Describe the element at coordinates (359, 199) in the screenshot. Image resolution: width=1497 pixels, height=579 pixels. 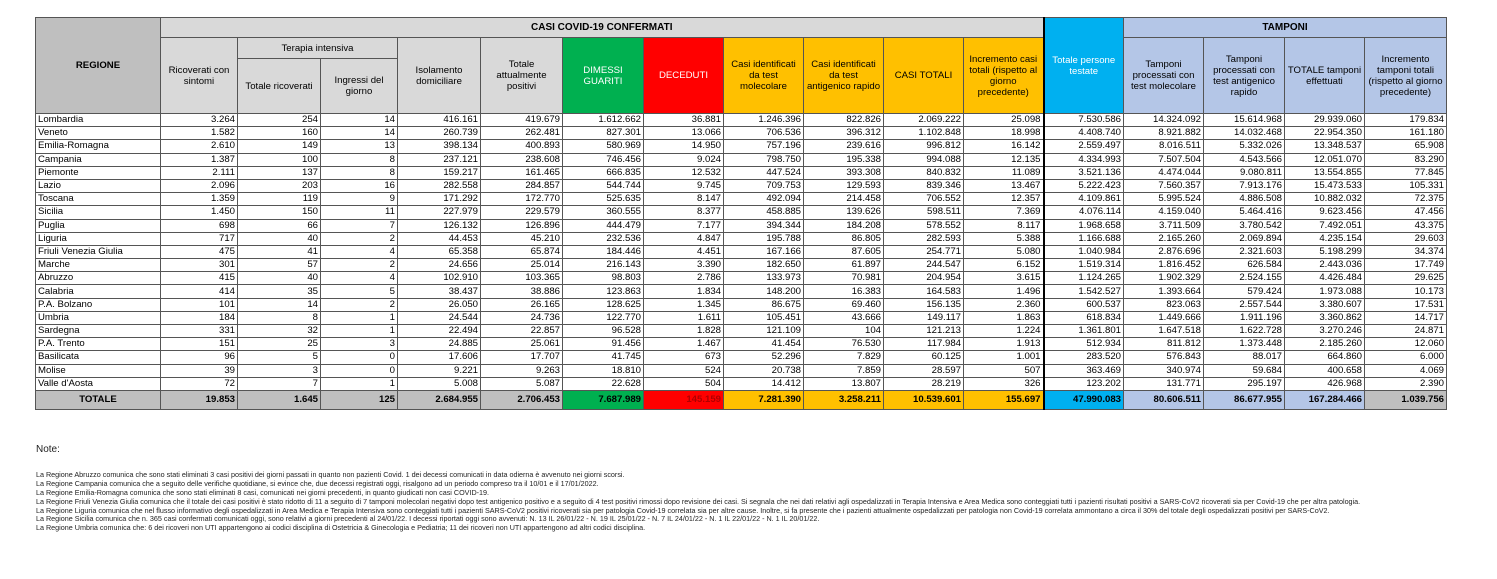
I see `value-cell: 9` at that location.